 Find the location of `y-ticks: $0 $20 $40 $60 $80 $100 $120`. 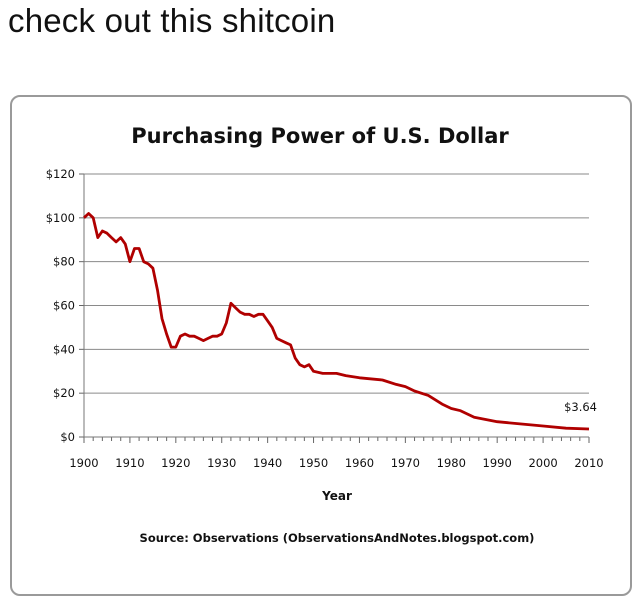

y-ticks: $0 $20 $40 $60 $80 $100 $120 is located at coordinates (65, 305).